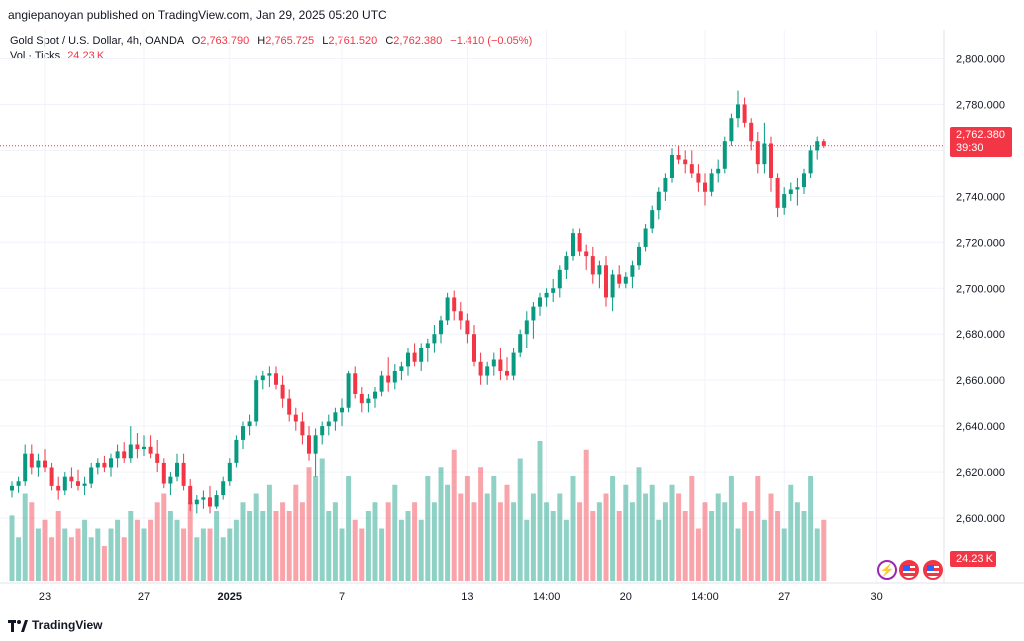 This screenshot has width=1024, height=641. What do you see at coordinates (980, 381) in the screenshot?
I see `price-tick-label: 2,660.000` at bounding box center [980, 381].